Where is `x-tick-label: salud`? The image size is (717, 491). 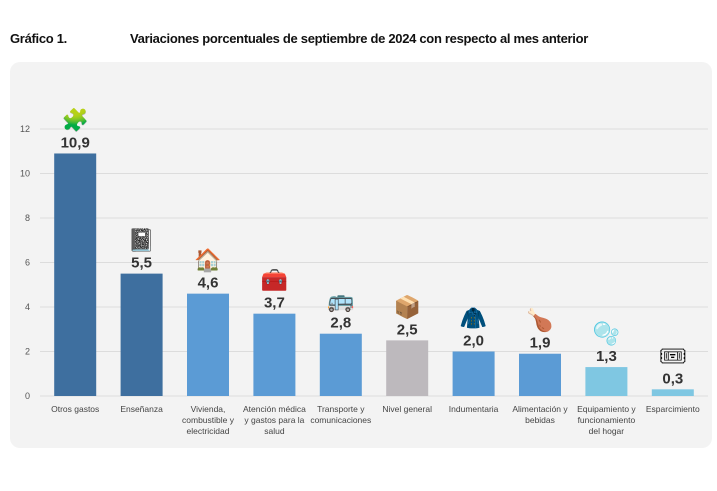 x-tick-label: salud is located at coordinates (274, 431).